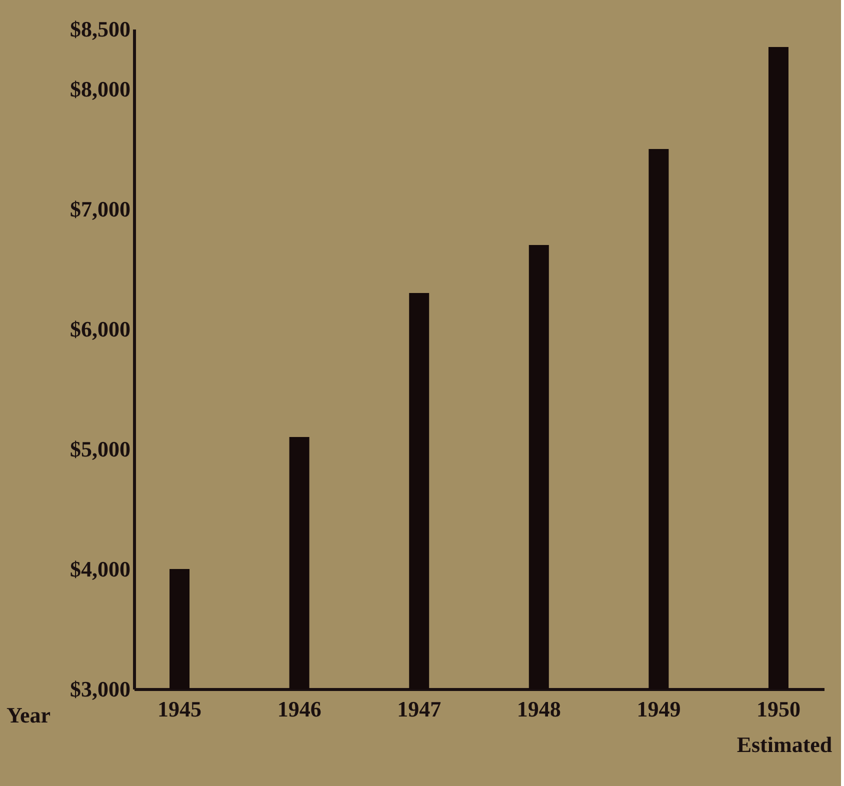 This screenshot has width=844, height=786. What do you see at coordinates (100, 29) in the screenshot?
I see `y-tick-label: $8,500` at bounding box center [100, 29].